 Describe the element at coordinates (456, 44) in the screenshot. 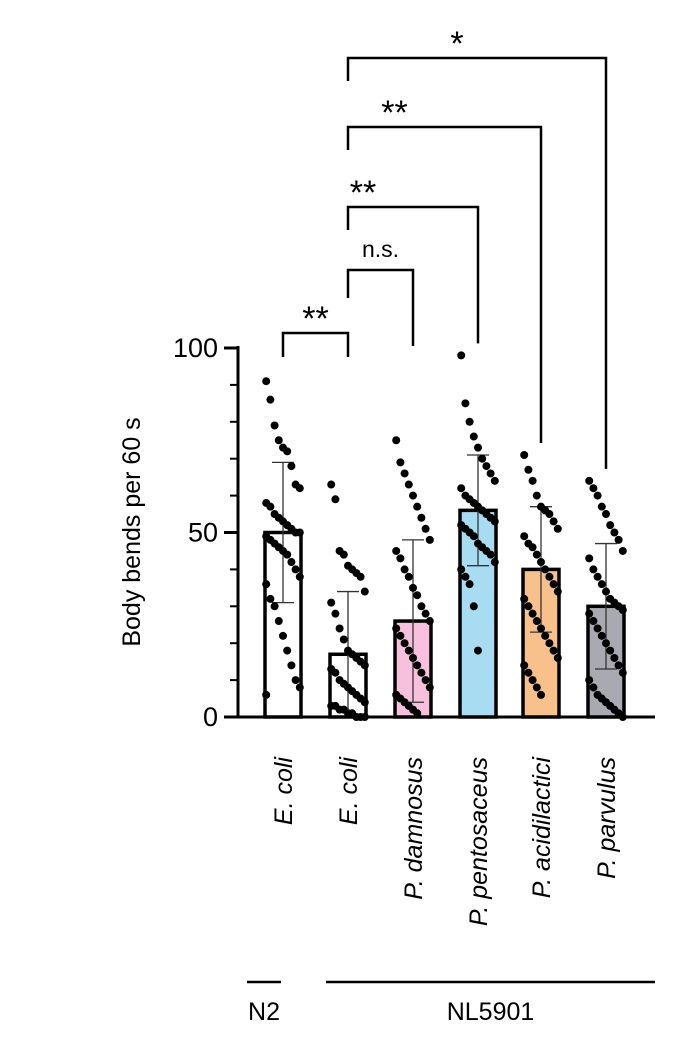

I see `significance-label: *` at that location.